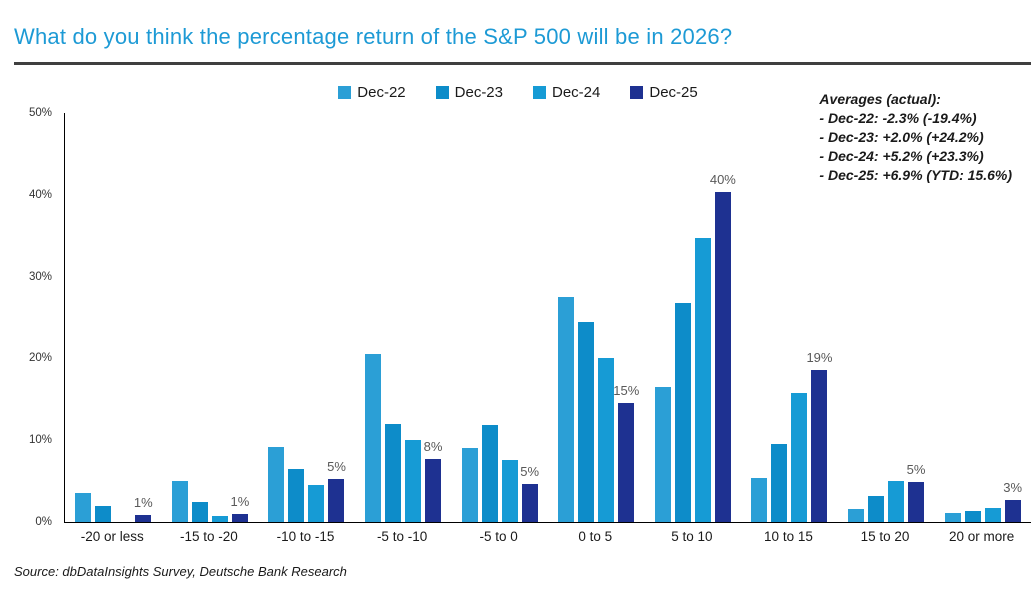 The image size is (1036, 590). I want to click on legend-label: Dec-24, so click(576, 92).